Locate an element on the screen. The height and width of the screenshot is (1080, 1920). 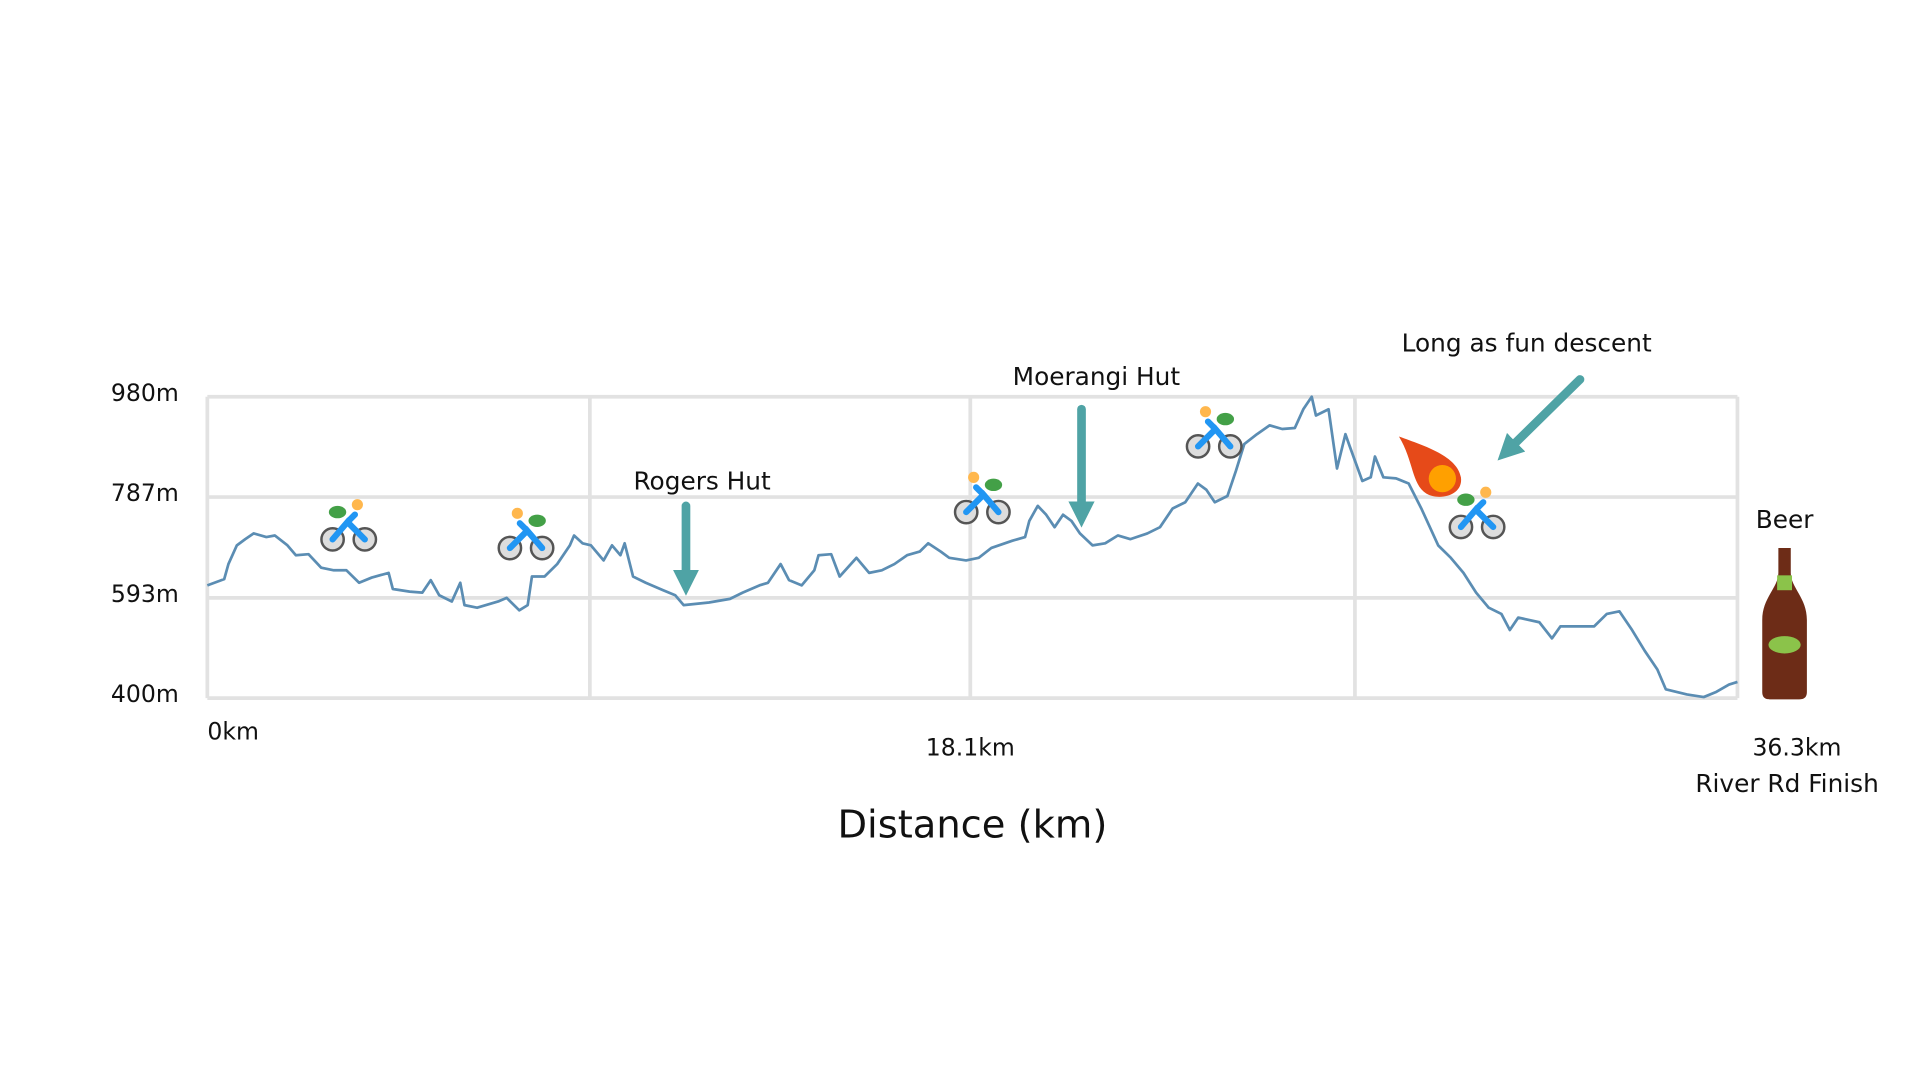
y-tick-label: 980m is located at coordinates (145, 393).